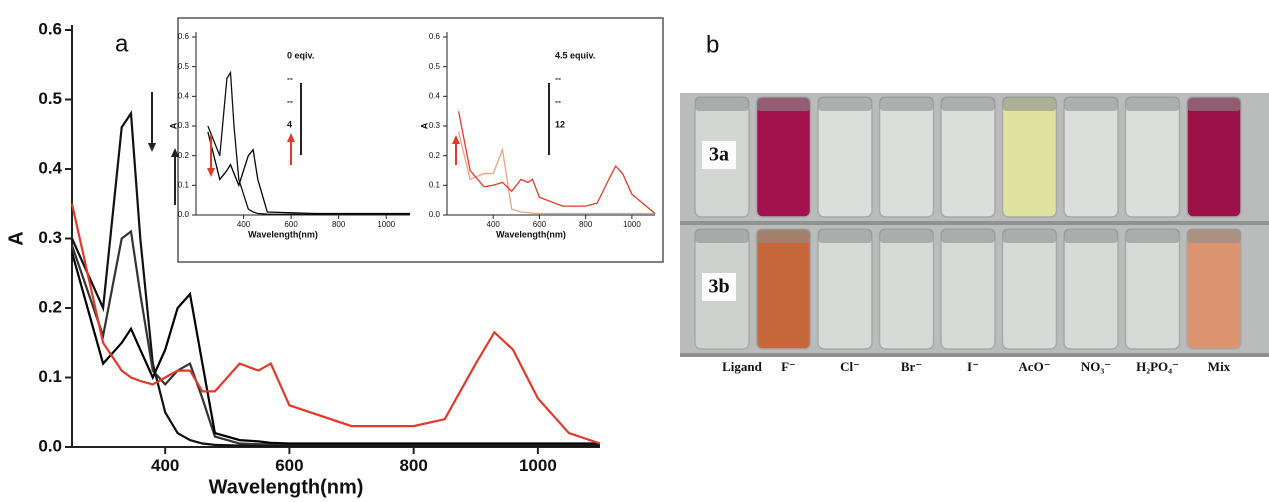 The height and width of the screenshot is (502, 1269). Describe the element at coordinates (742, 366) in the screenshot. I see `column-label: Ligand` at that location.